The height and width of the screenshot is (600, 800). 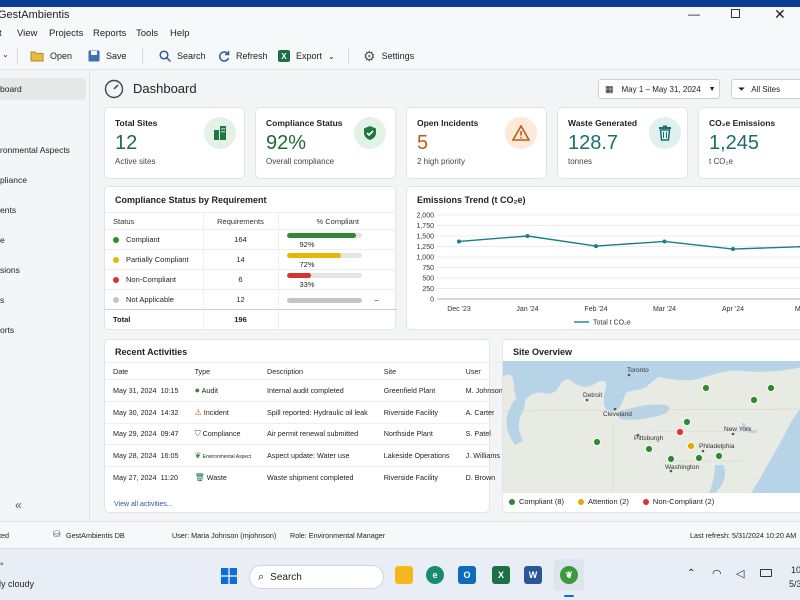 I want to click on table-row: Compliant 164 92%, so click(x=251, y=239).